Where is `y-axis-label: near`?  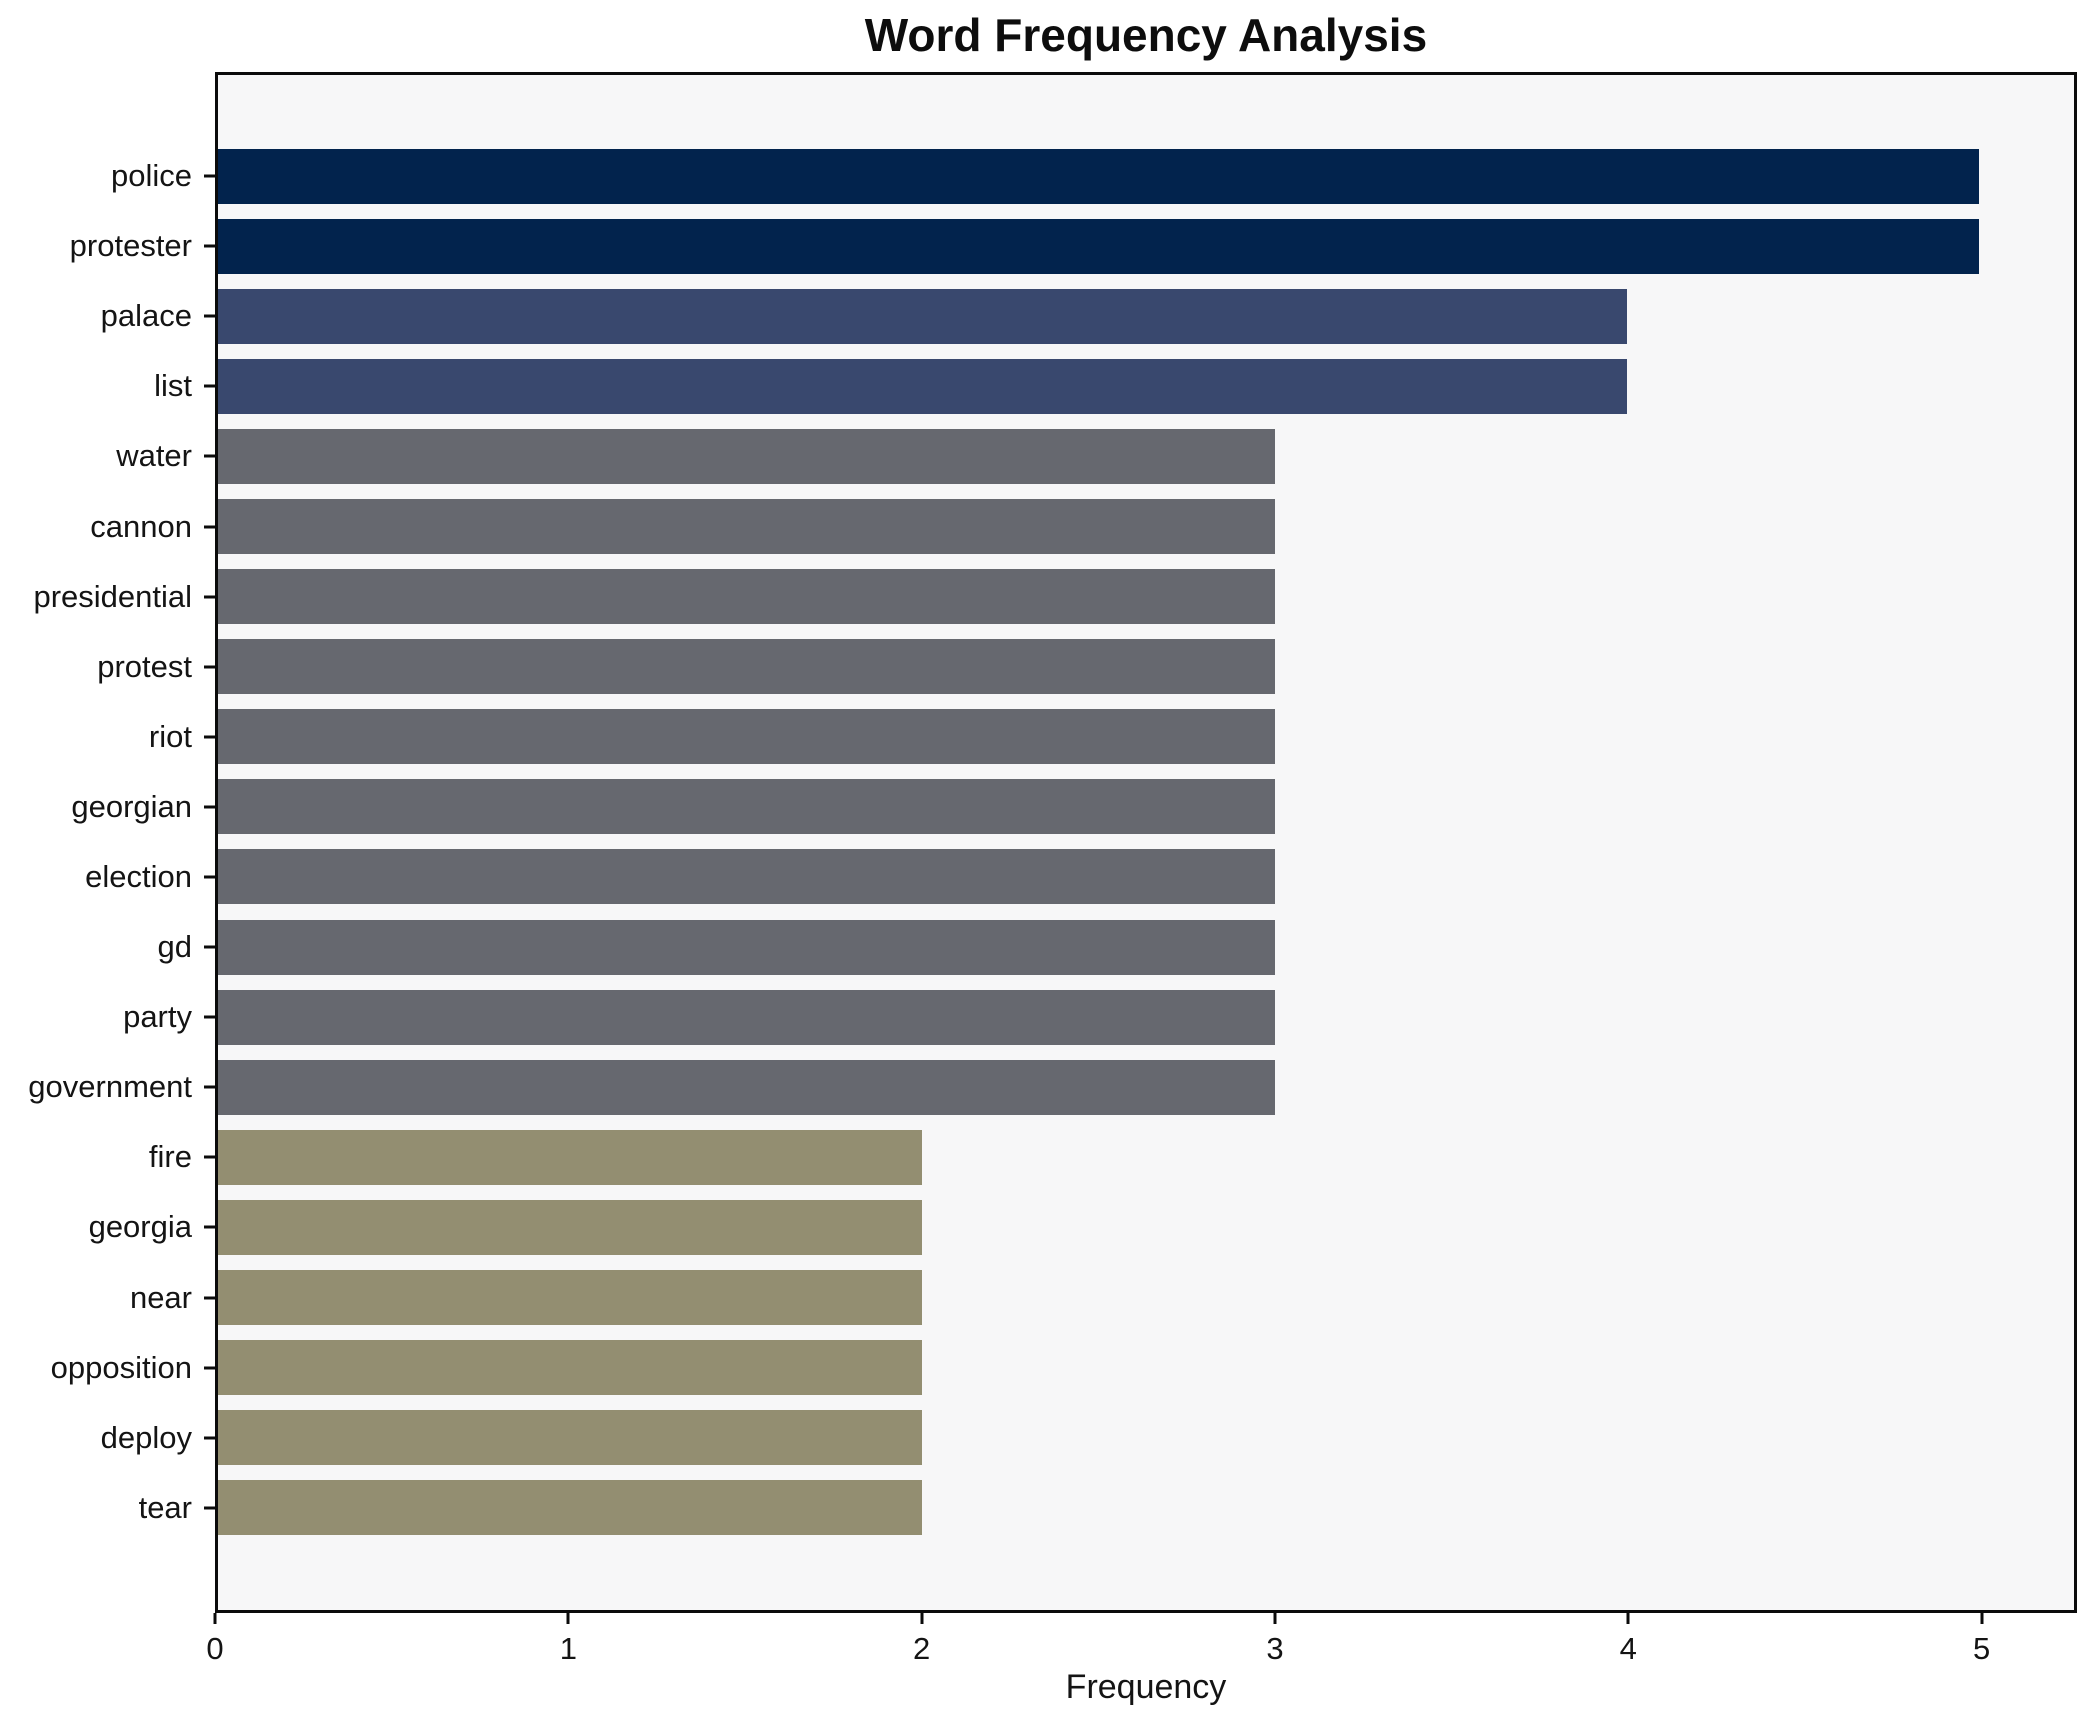 y-axis-label: near is located at coordinates (160, 1297).